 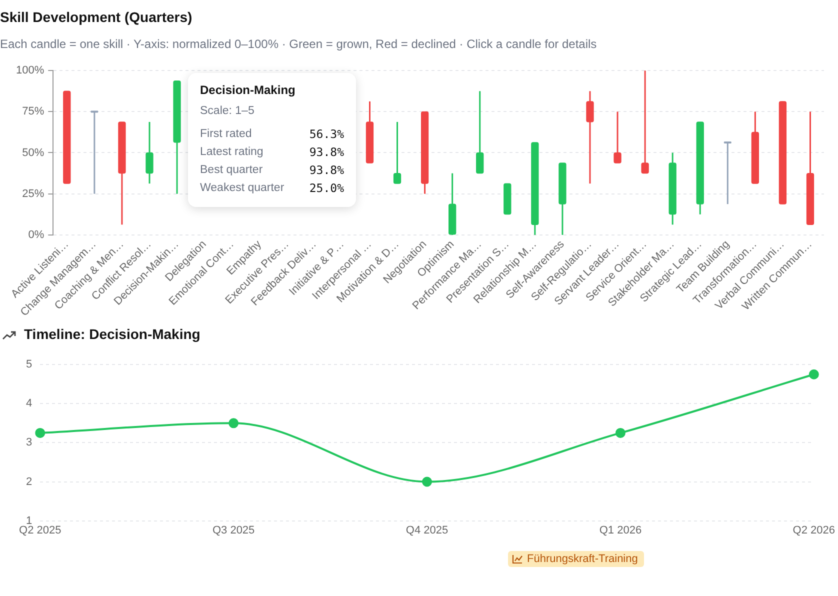 What do you see at coordinates (29, 442) in the screenshot?
I see `y-tick-label: 3` at bounding box center [29, 442].